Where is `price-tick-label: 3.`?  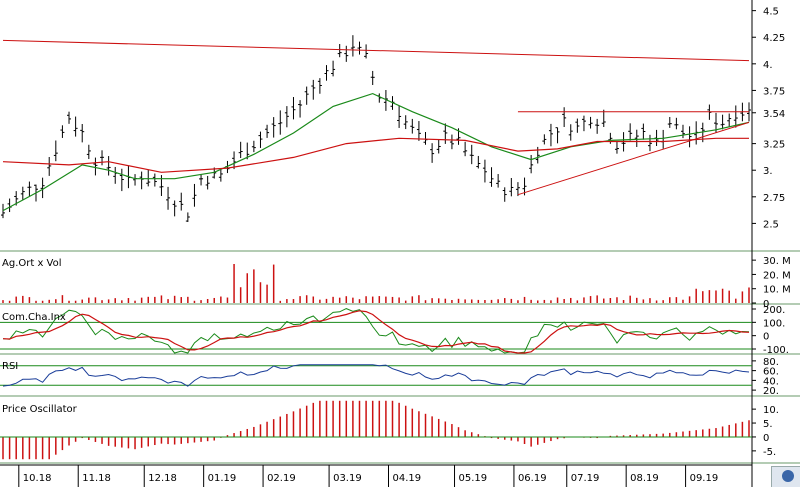 price-tick-label: 3. is located at coordinates (768, 171).